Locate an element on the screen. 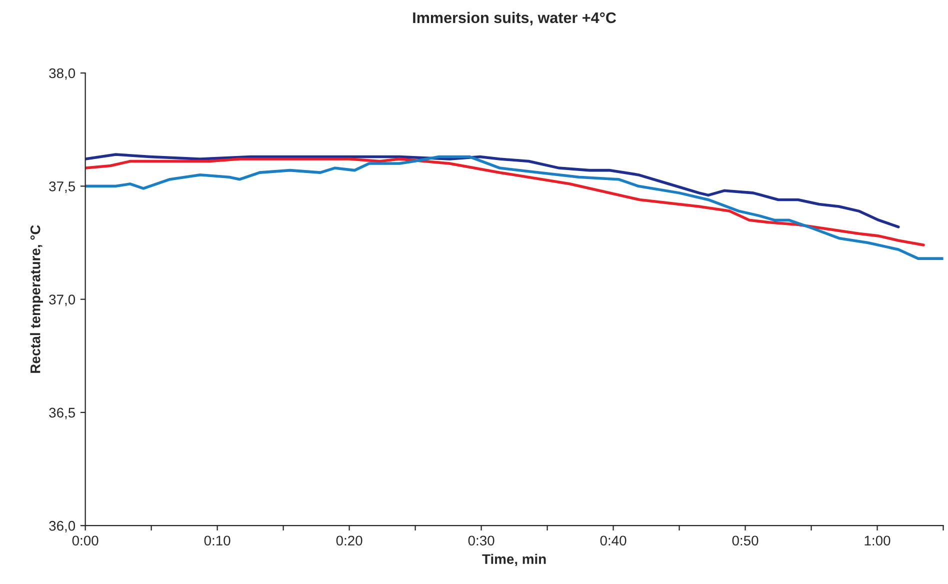 This screenshot has width=948, height=584. x-tick-label: 0:40 is located at coordinates (613, 541).